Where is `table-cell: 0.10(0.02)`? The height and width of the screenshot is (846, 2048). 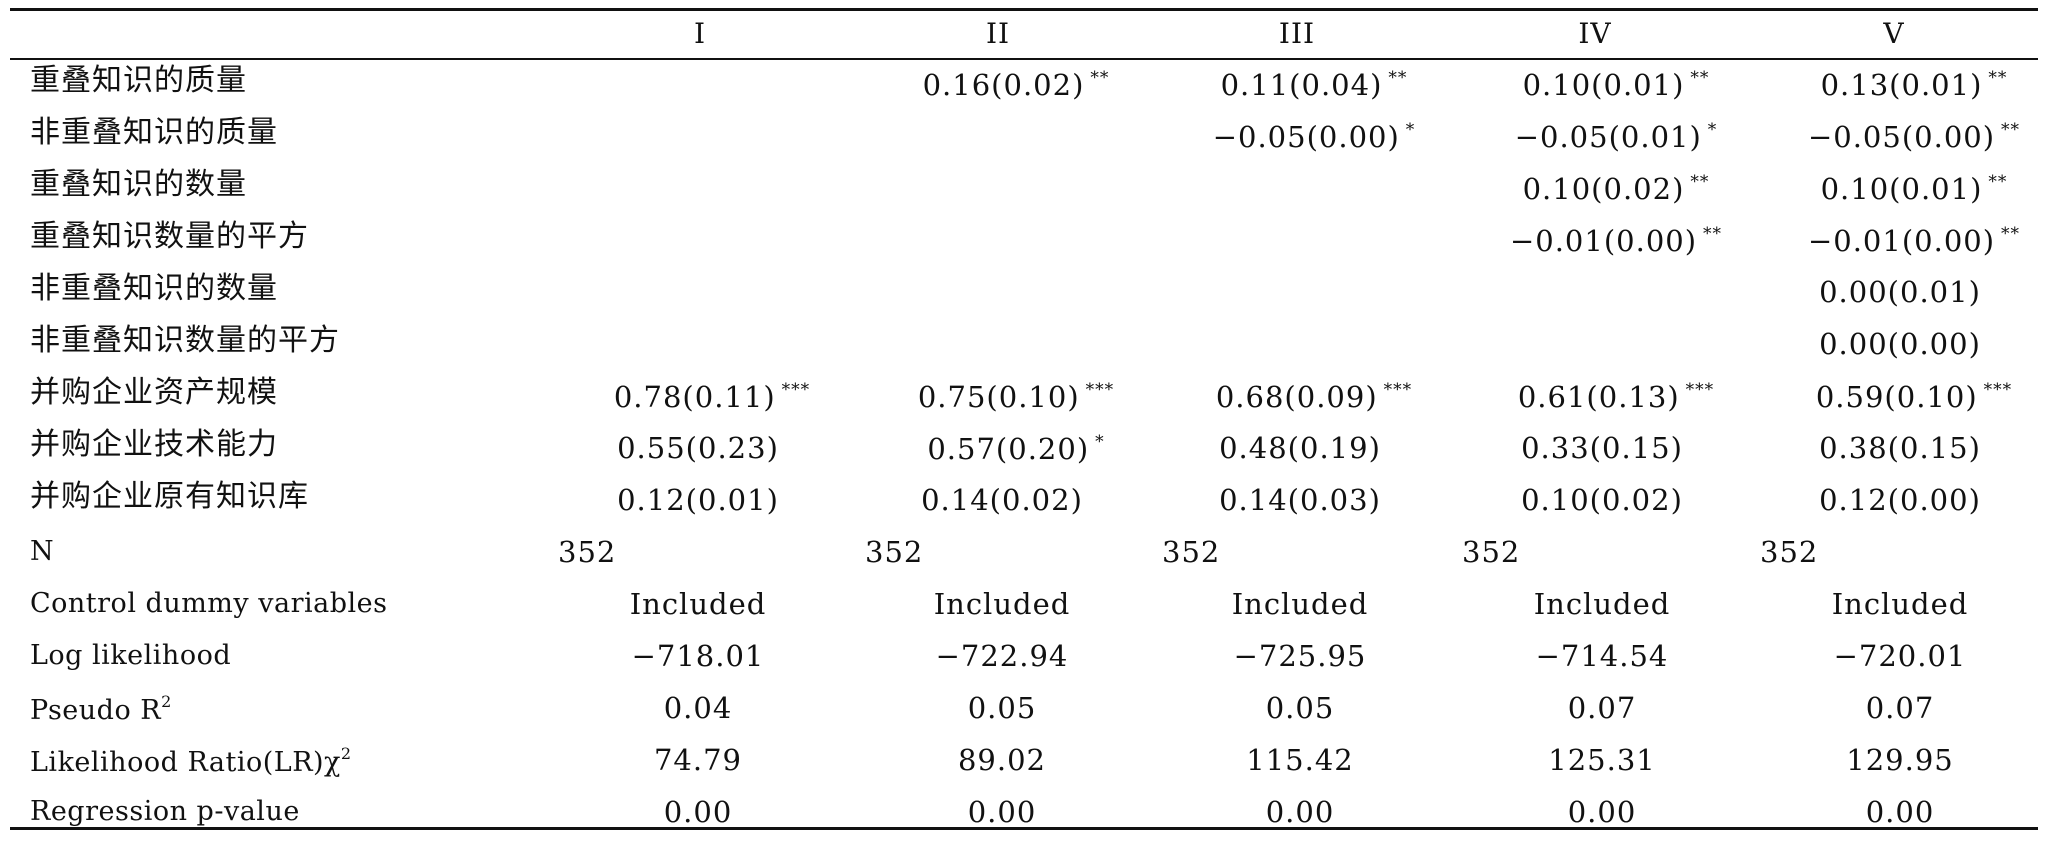 table-cell: 0.10(0.02) is located at coordinates (1602, 500).